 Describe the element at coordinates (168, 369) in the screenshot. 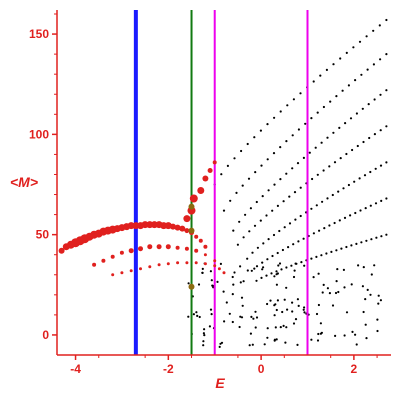

I see `x-tick-label: -2` at that location.